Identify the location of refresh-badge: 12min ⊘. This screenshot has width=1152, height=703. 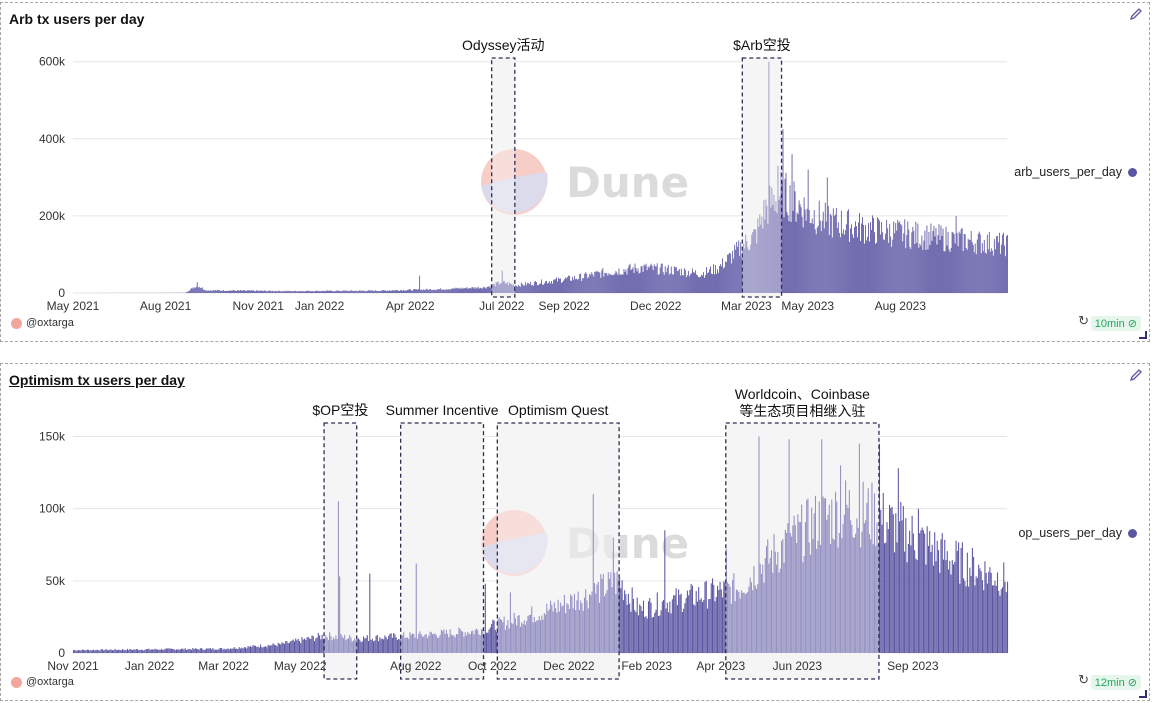
(1115, 682).